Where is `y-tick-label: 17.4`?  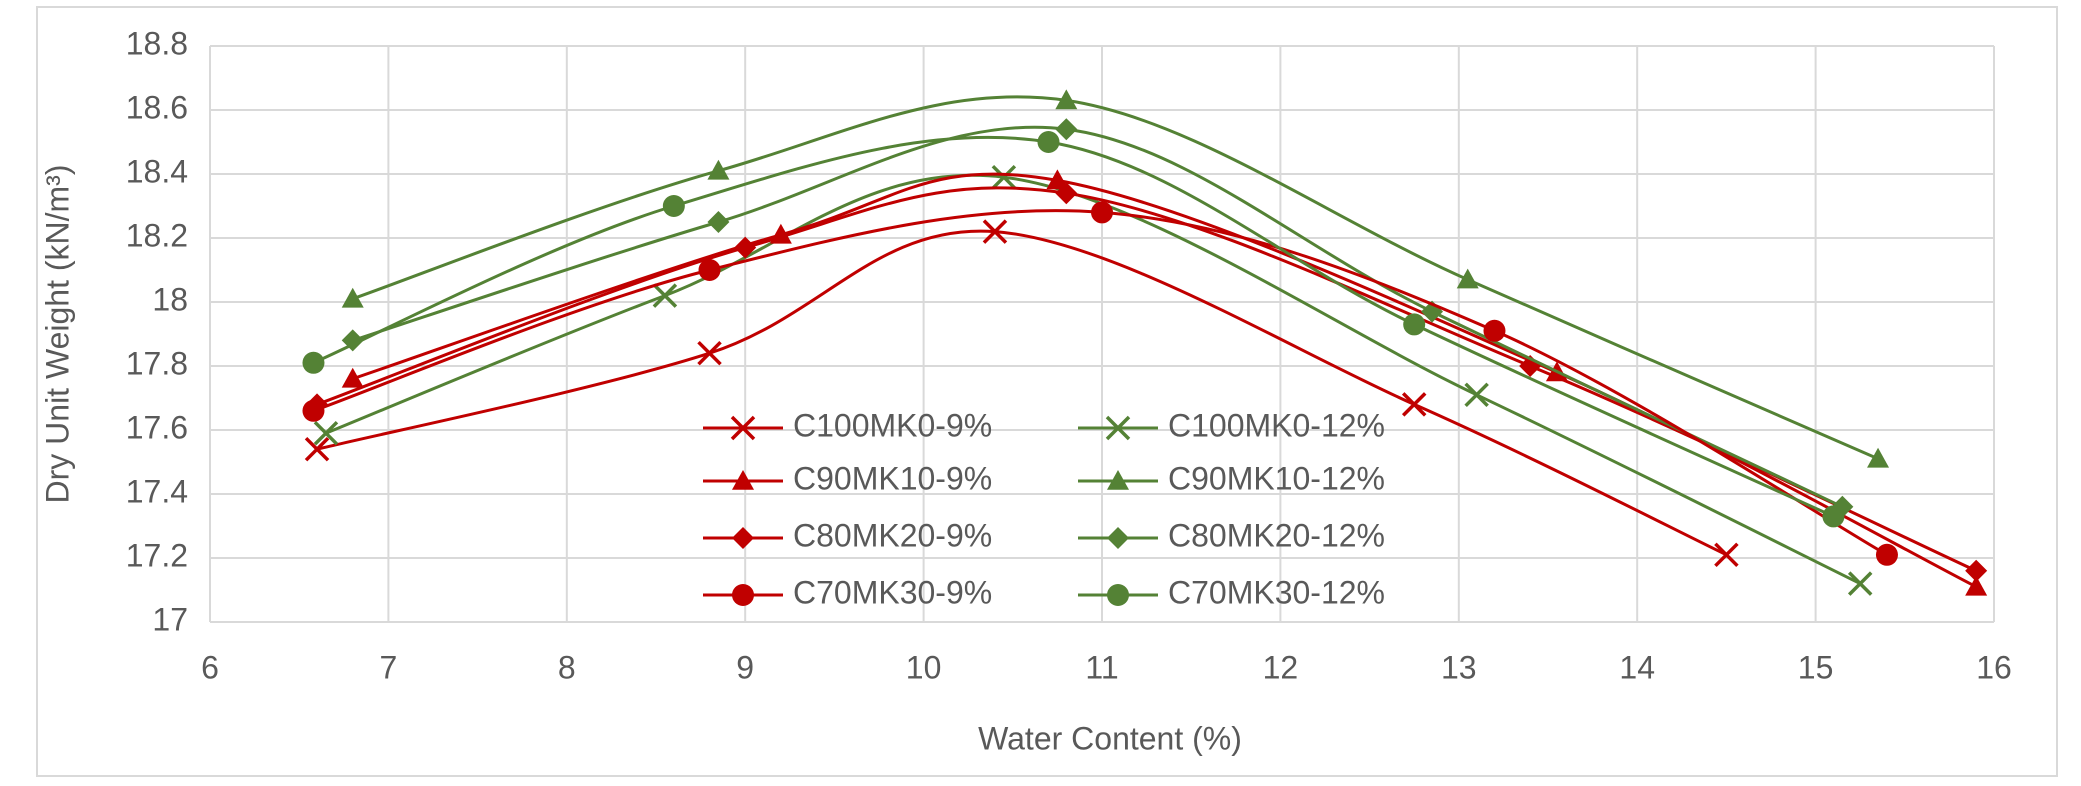 y-tick-label: 17.4 is located at coordinates (157, 491).